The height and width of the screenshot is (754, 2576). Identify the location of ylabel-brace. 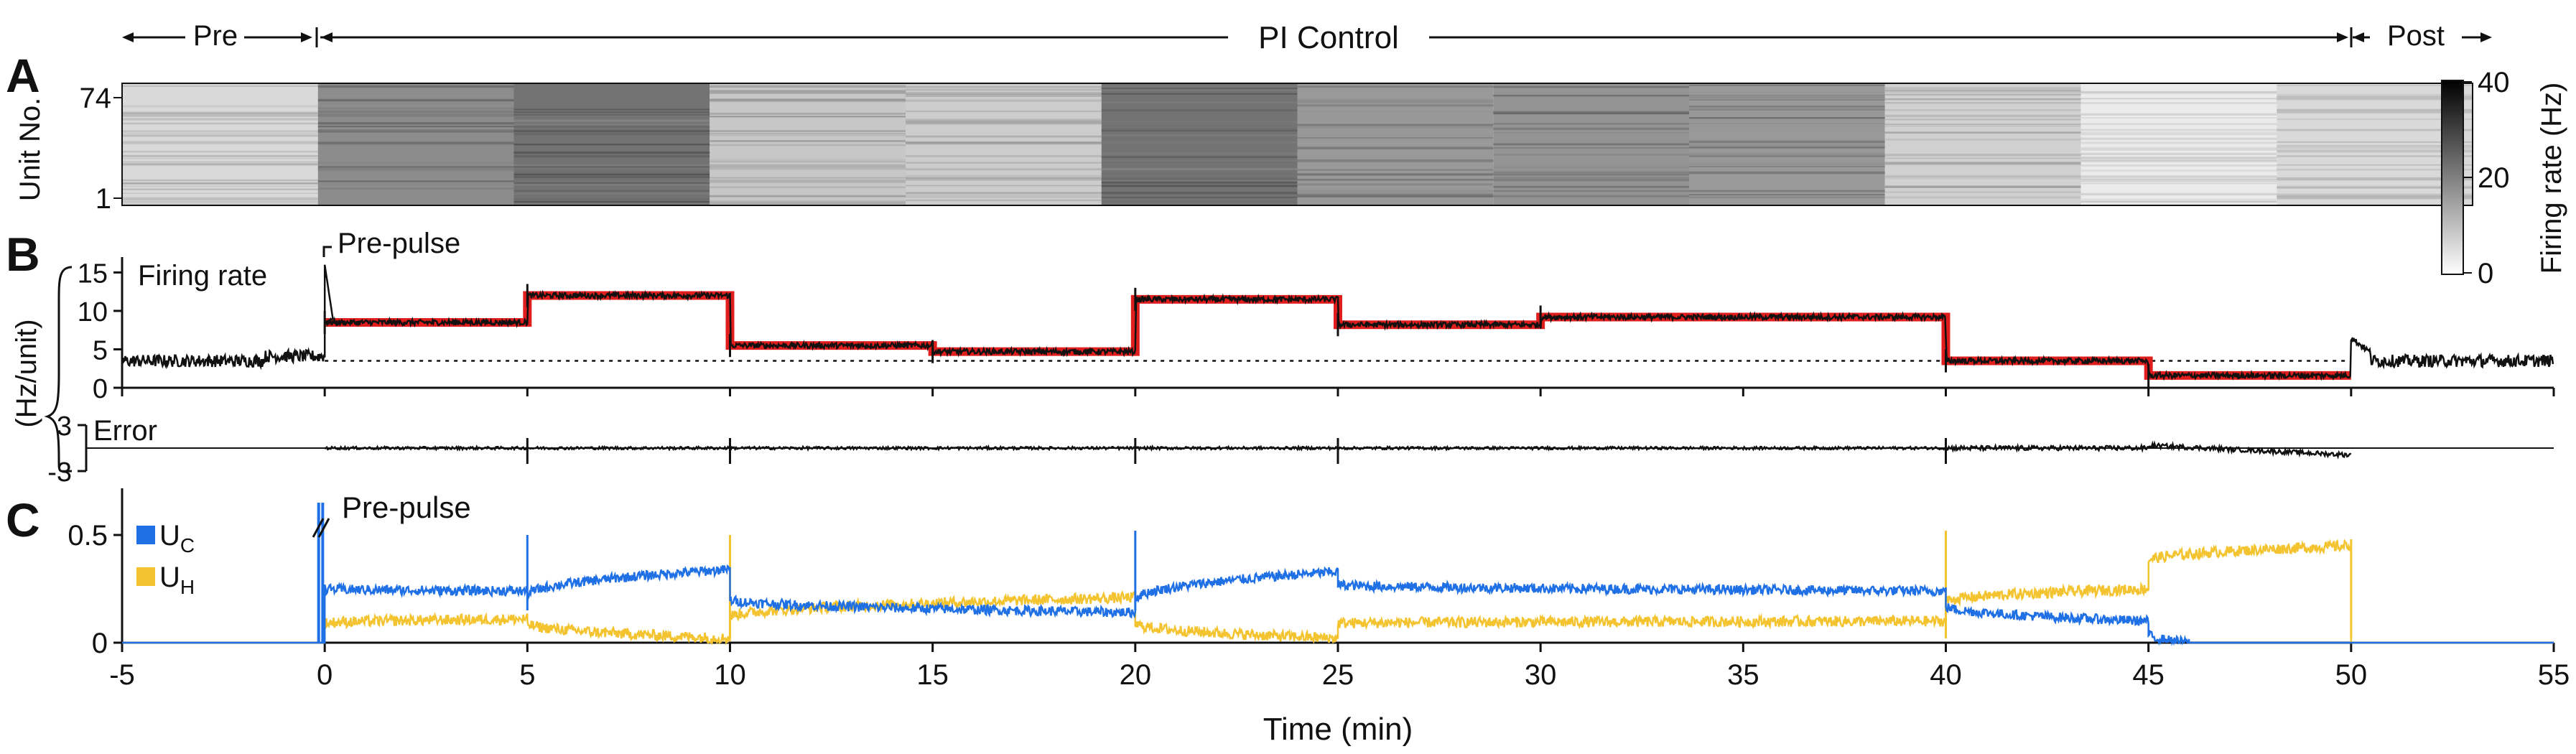
(58, 369).